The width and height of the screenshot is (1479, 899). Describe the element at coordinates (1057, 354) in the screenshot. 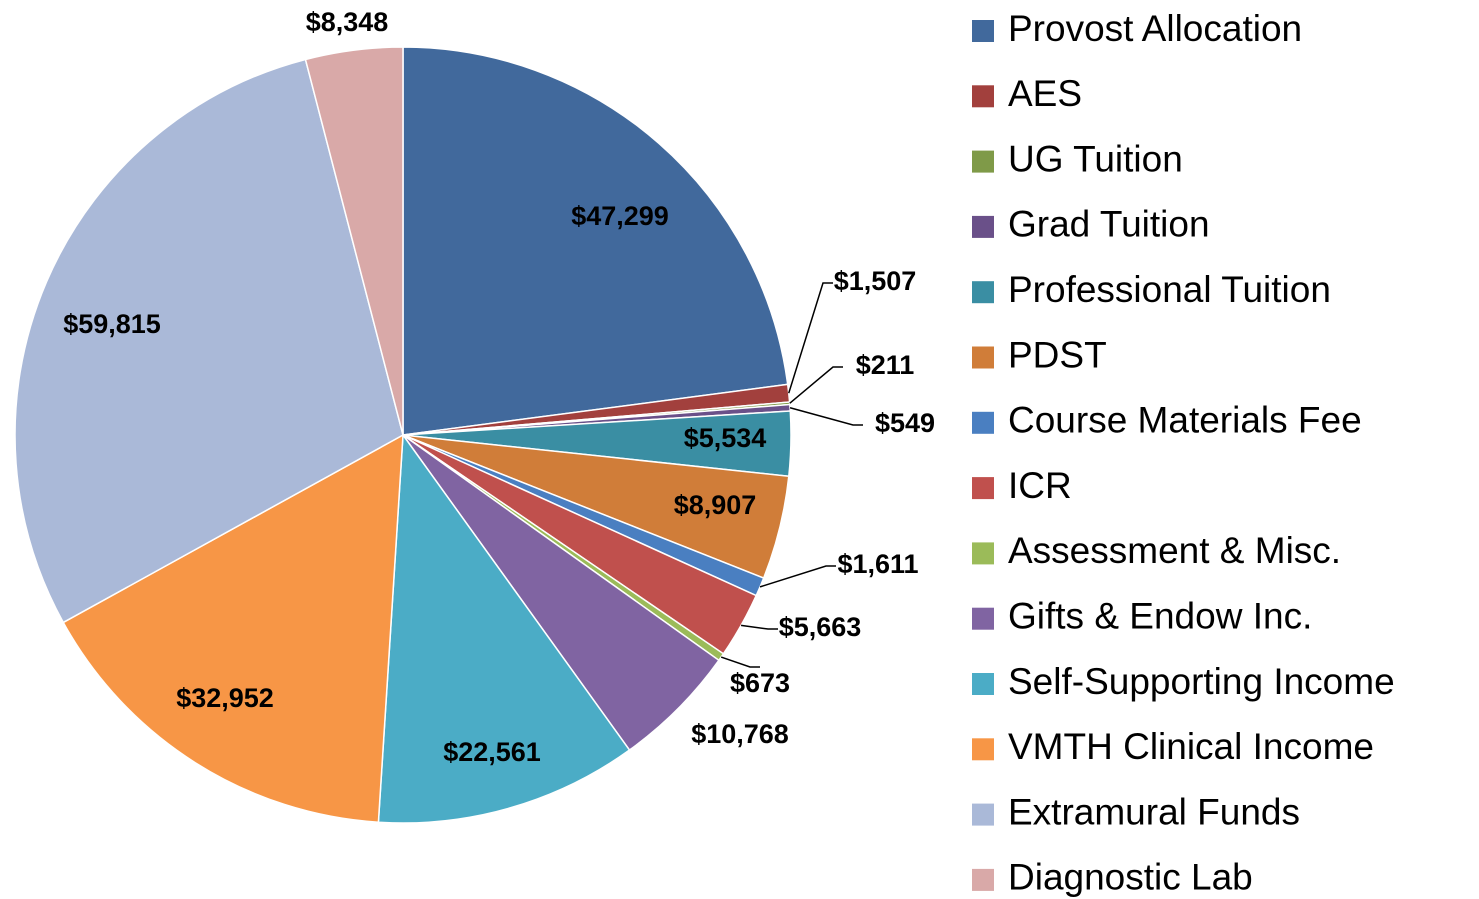

I see `legend-label: PDST` at that location.